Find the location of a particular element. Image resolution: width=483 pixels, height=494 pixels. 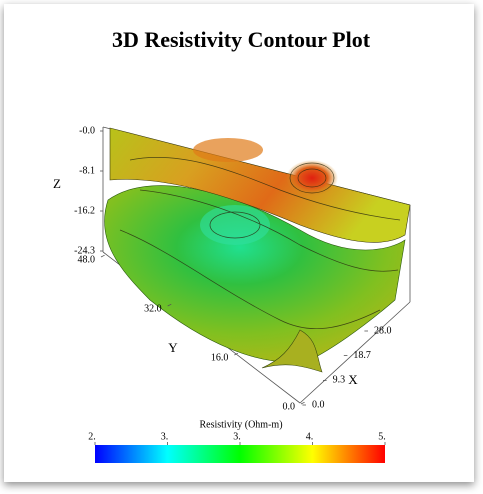

colorbar-title: Resistivity (Ohm-m) is located at coordinates (240, 424).